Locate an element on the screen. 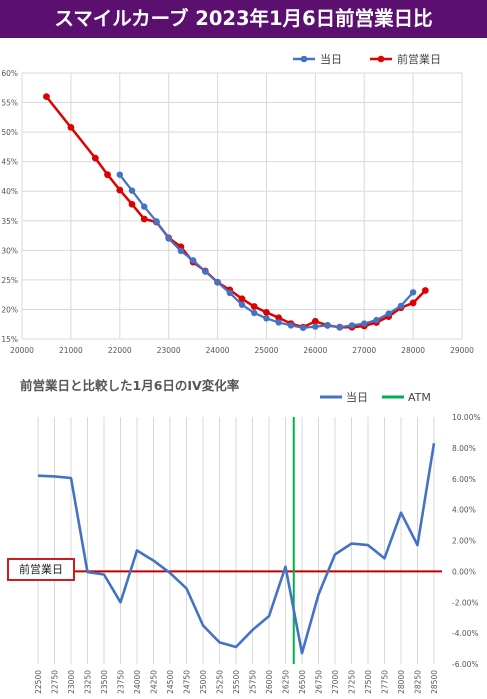  x-tick-label: 22500 is located at coordinates (38, 682).